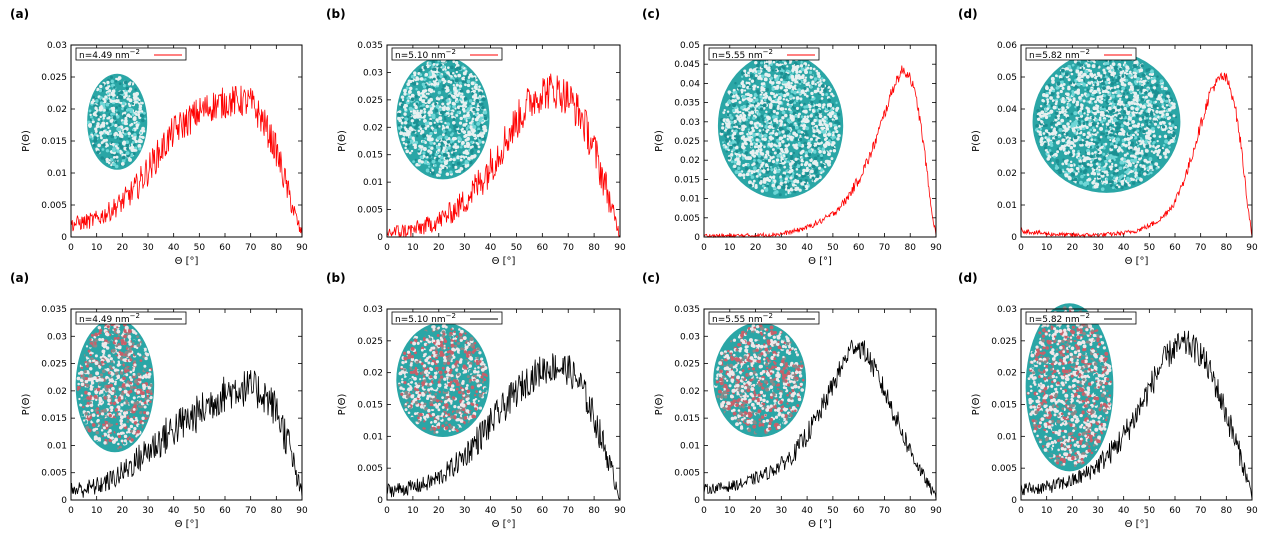  Describe the element at coordinates (687, 104) in the screenshot. I see `y-tick-label: 0.035` at that location.